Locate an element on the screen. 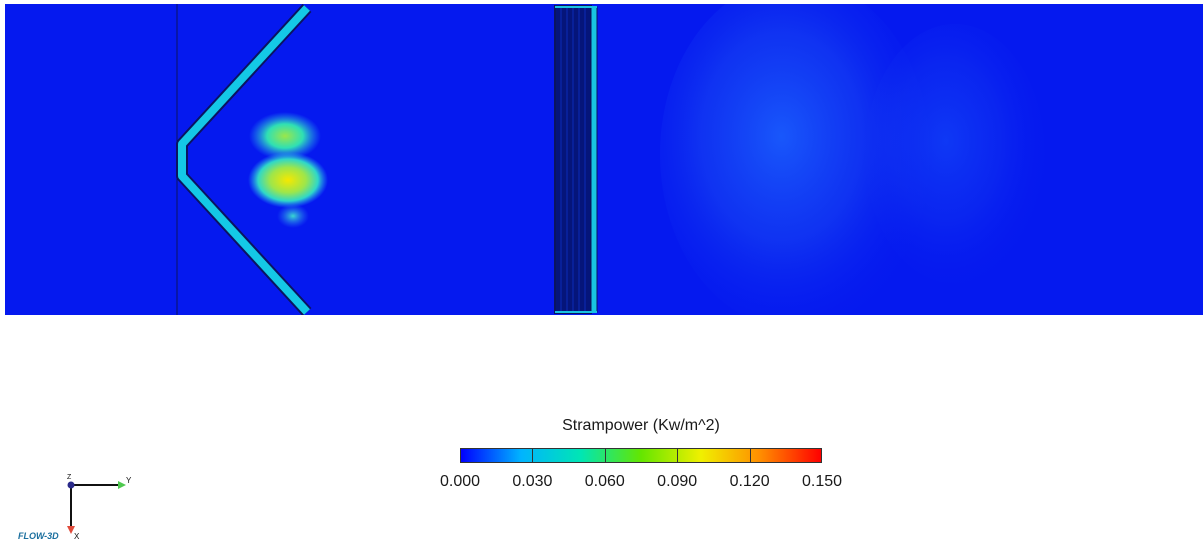  v-weir-wall is located at coordinates (244, 160).